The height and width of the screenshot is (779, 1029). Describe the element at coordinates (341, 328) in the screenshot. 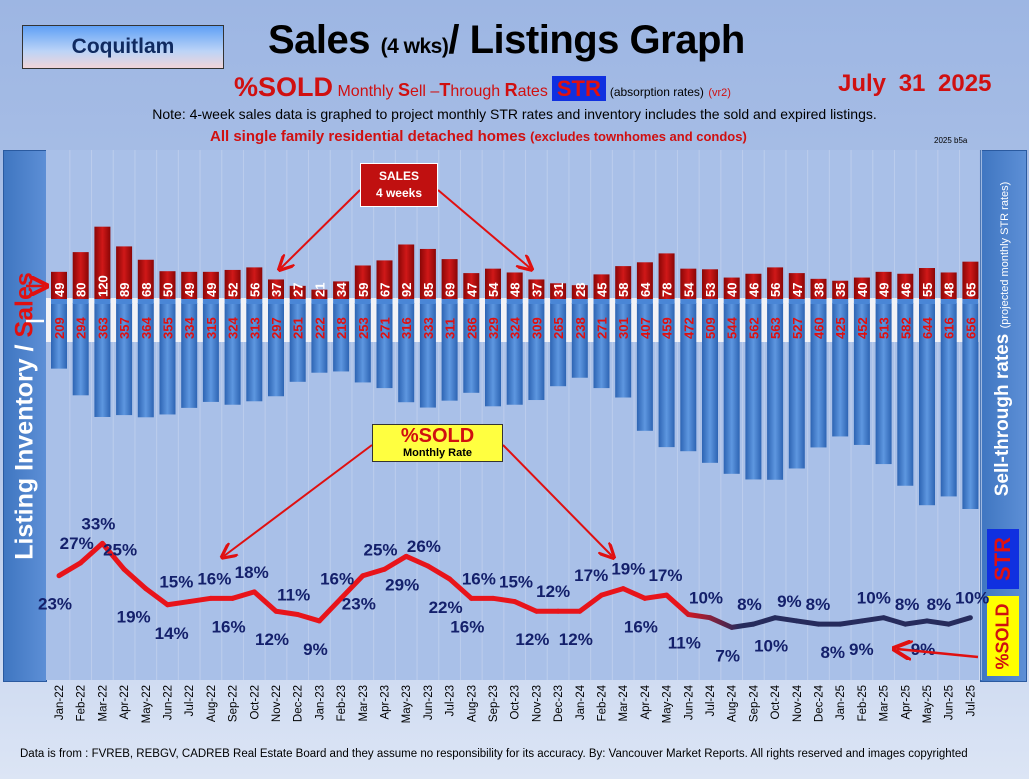

I see `inventory-value-label: 218` at that location.